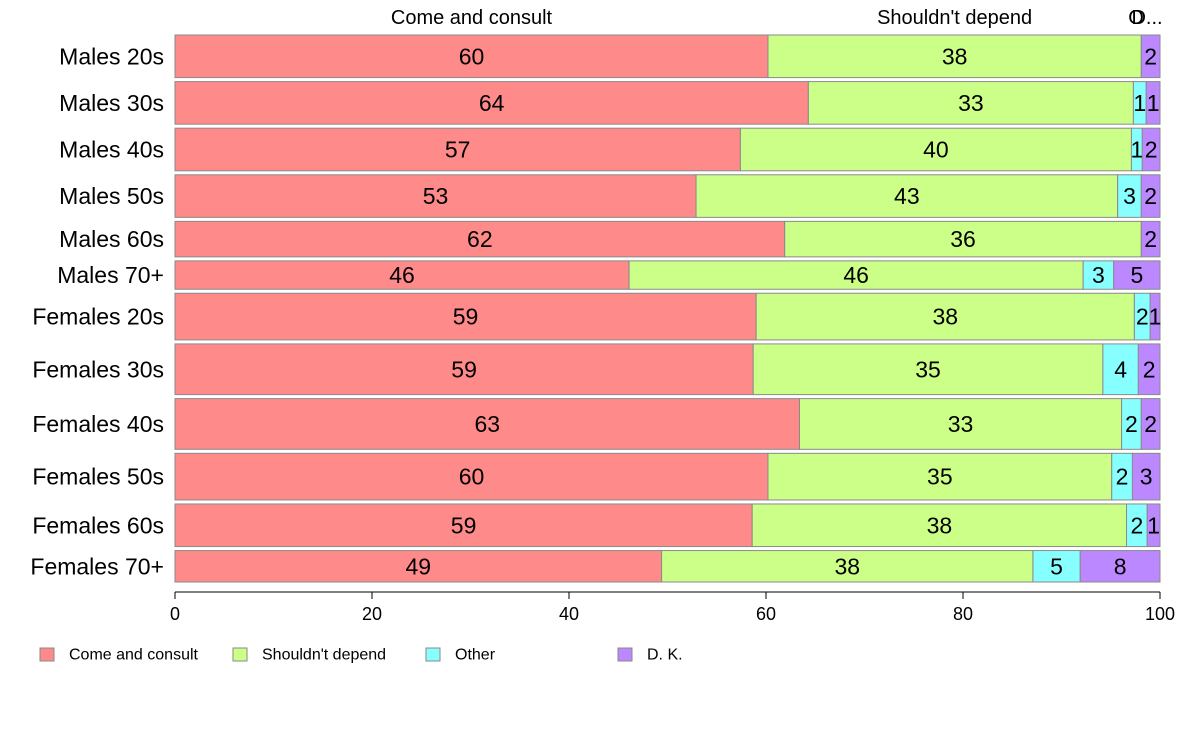 The width and height of the screenshot is (1188, 736). What do you see at coordinates (98, 477) in the screenshot?
I see `category-label: Females 50s` at bounding box center [98, 477].